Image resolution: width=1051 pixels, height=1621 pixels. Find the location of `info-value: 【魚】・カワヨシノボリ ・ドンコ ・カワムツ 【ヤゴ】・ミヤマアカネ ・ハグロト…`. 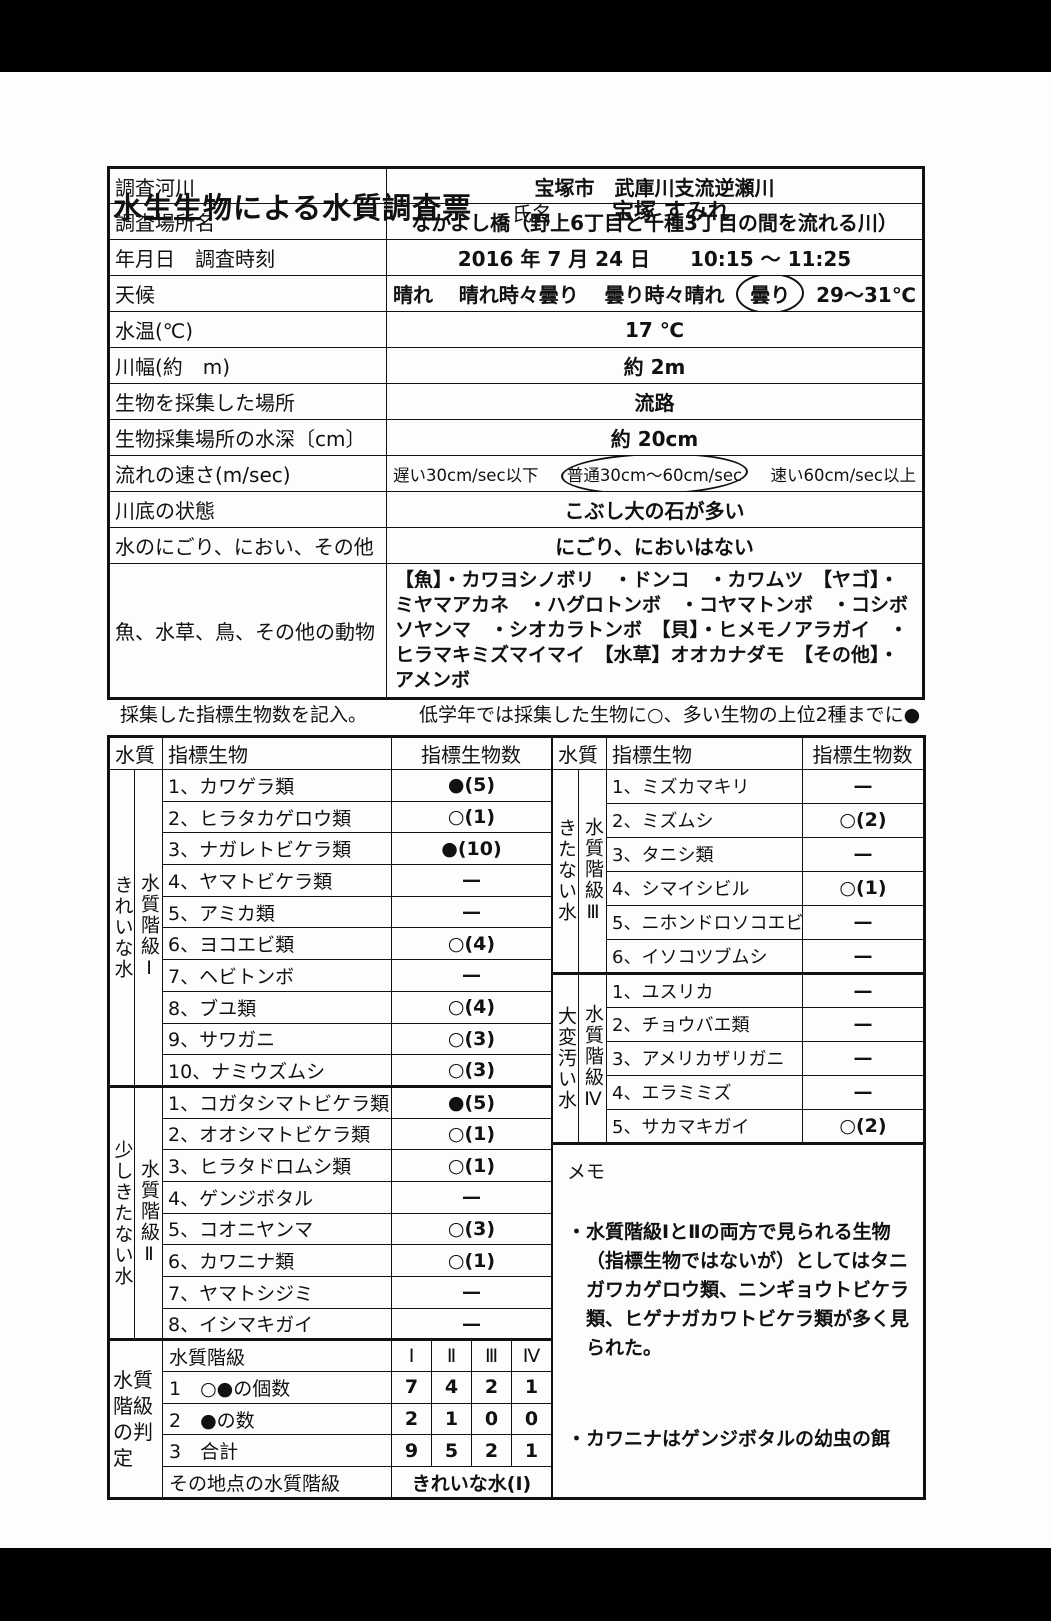

info-value: 【魚】・カワヨシノボリ ・ドンコ ・カワムツ 【ヤゴ】・ミヤマアカネ ・ハグロト… is located at coordinates (655, 631).